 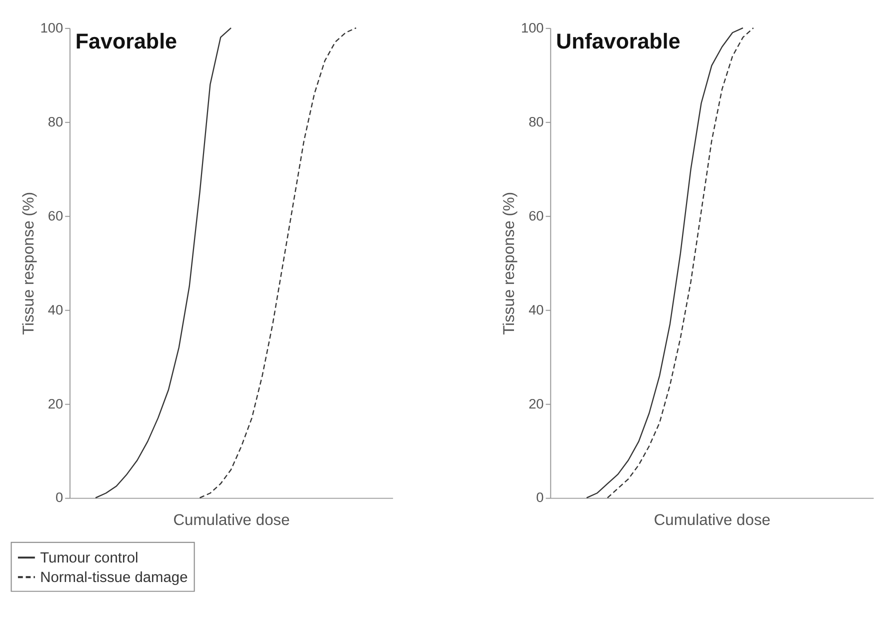 What do you see at coordinates (618, 42) in the screenshot?
I see `chart-title: Unfavorable` at bounding box center [618, 42].